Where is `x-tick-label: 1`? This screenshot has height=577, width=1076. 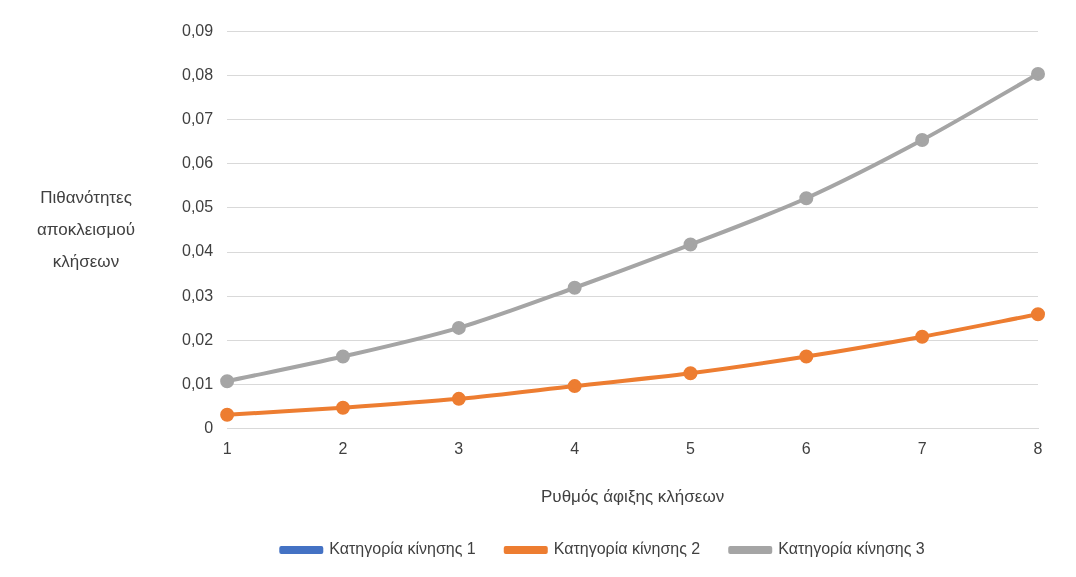 x-tick-label: 1 is located at coordinates (227, 449).